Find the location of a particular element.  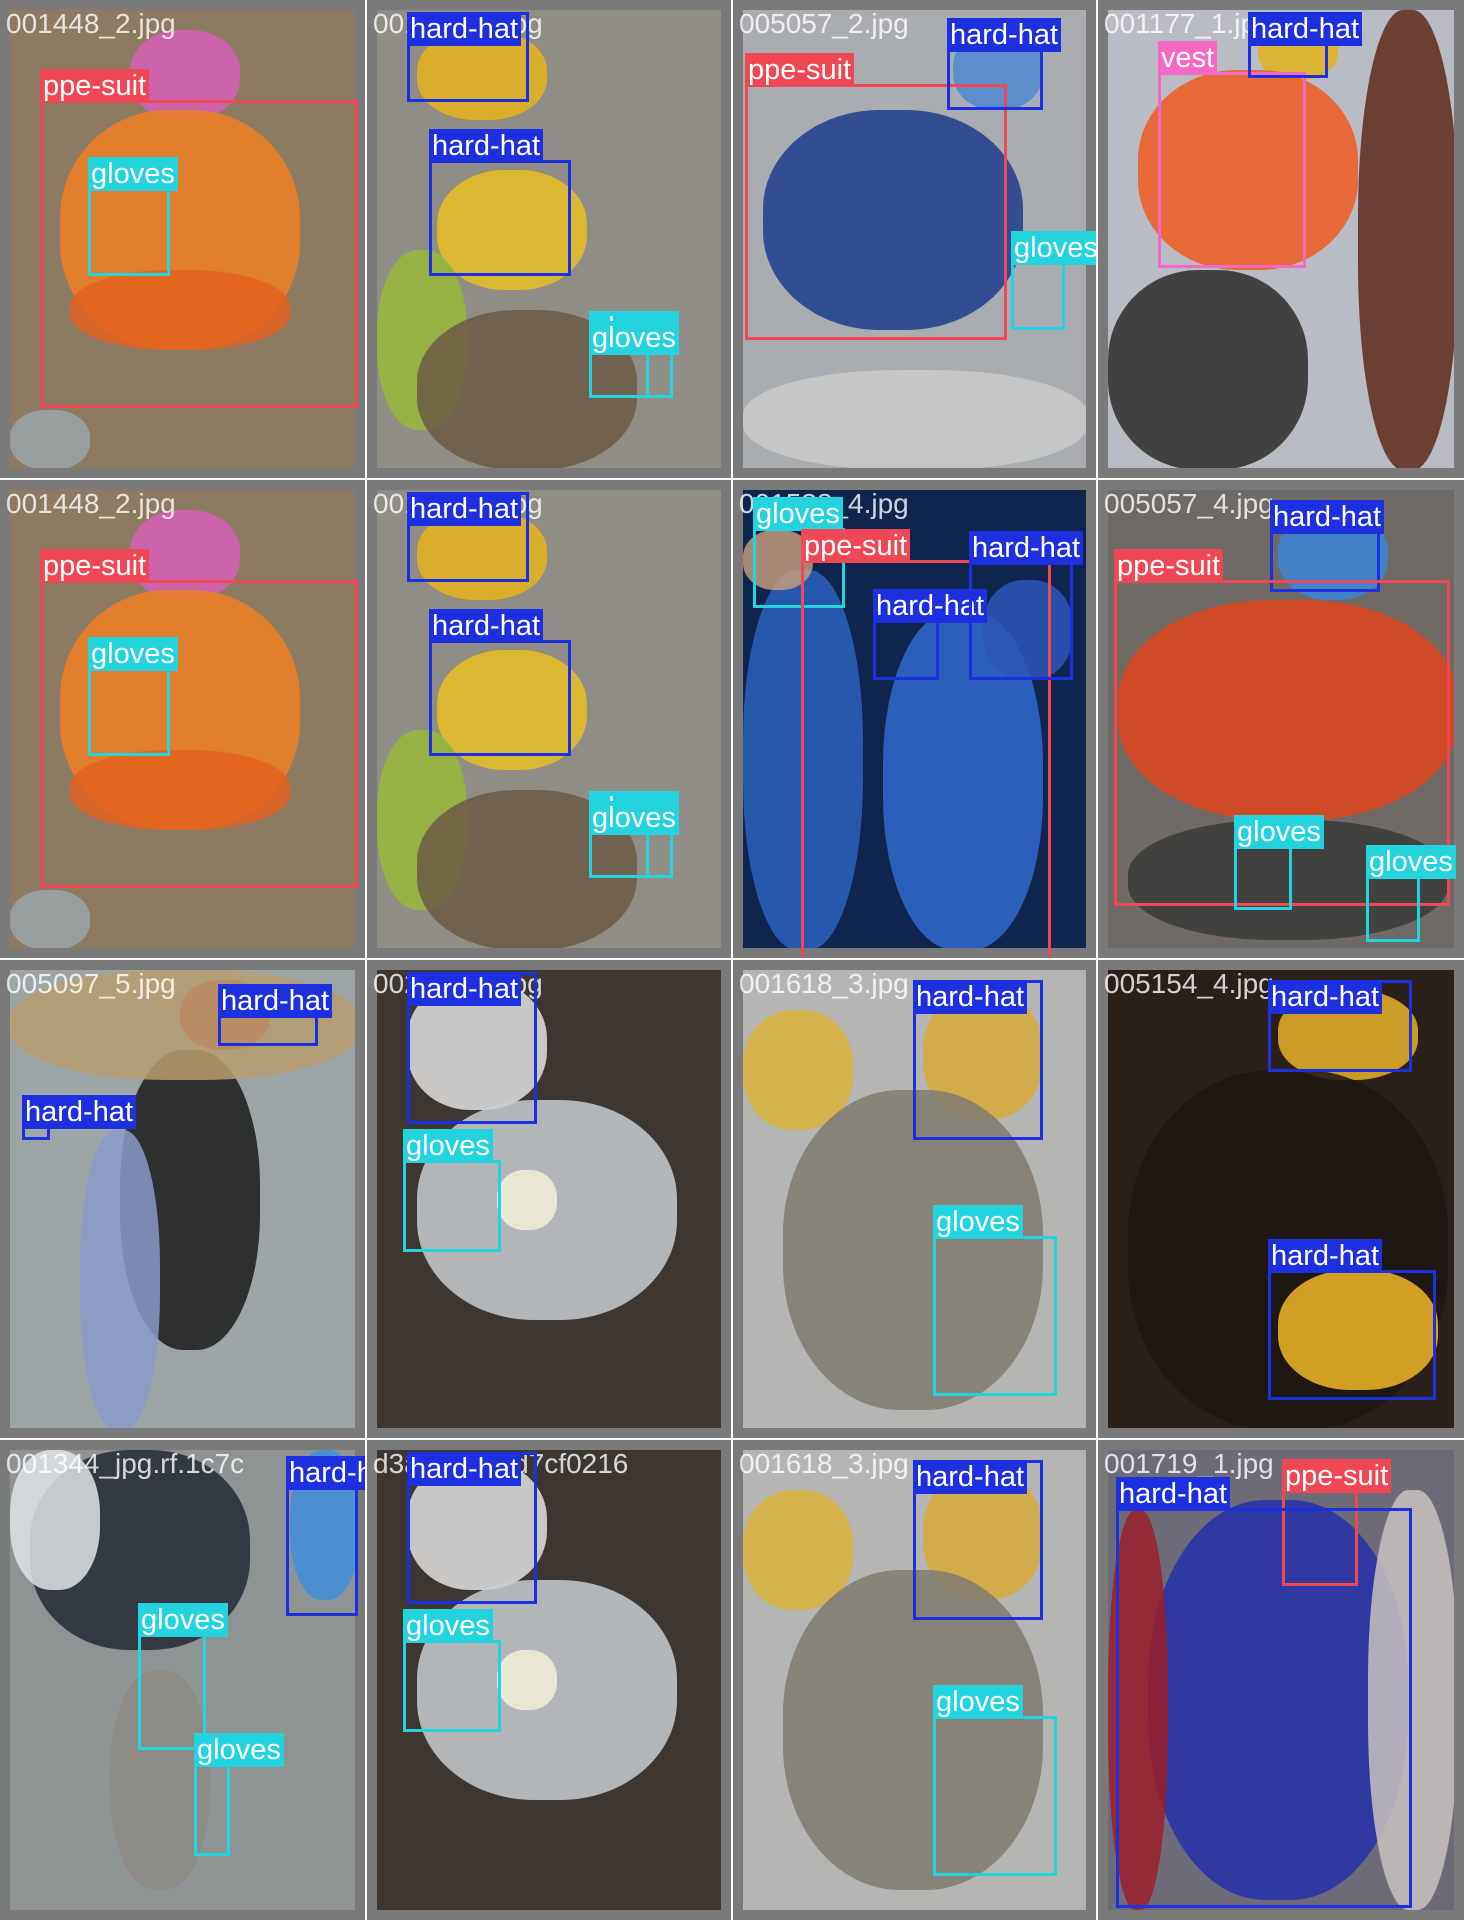

tile-filename: 001719_1.jpg is located at coordinates (1189, 1463).